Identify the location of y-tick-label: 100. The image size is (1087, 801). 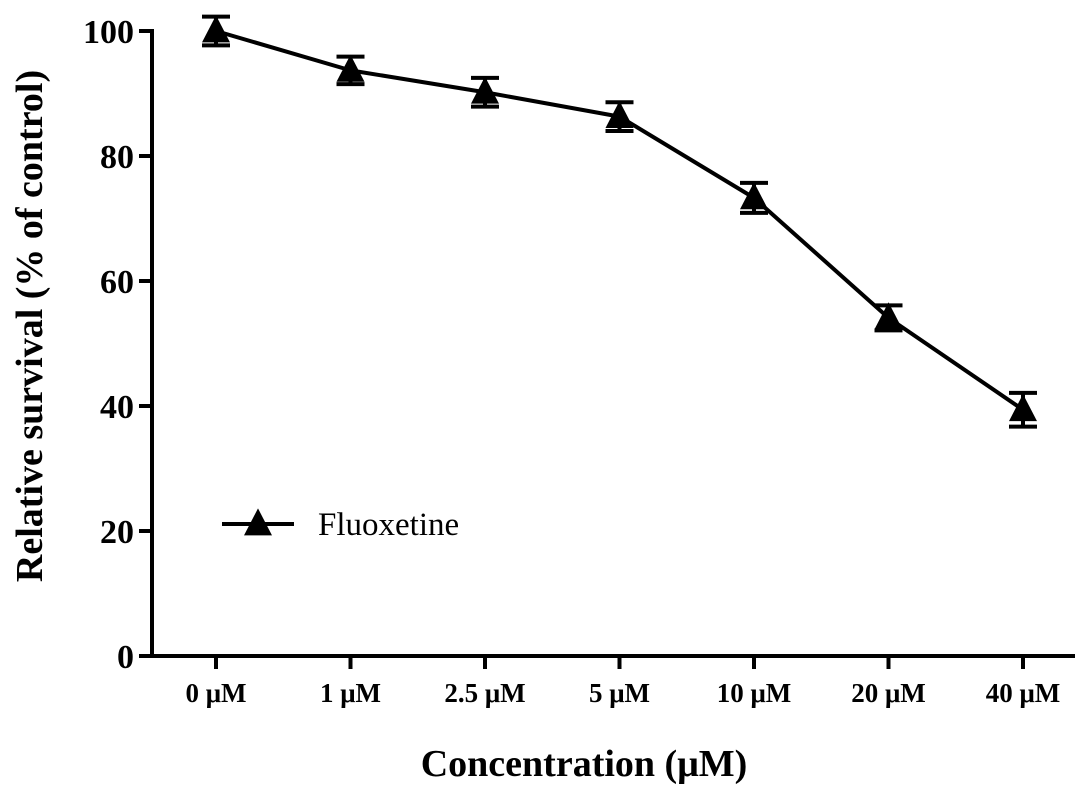
(108, 32).